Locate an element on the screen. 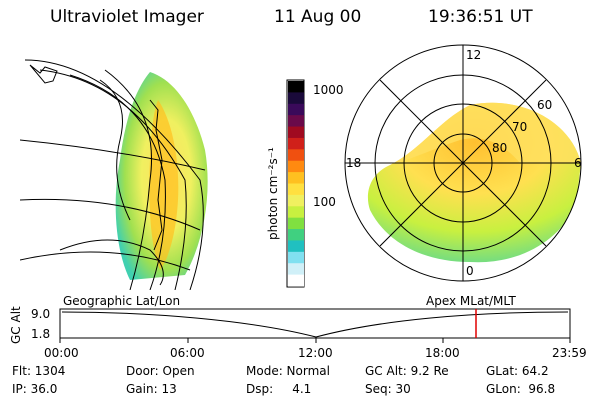 This screenshot has height=400, width=600. date-label: 11 Aug 00 is located at coordinates (318, 17).